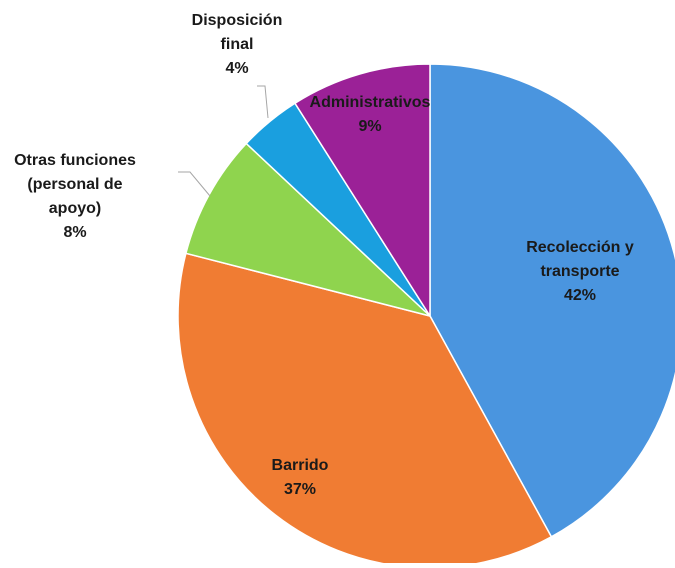 The image size is (675, 568). I want to click on slice-name-label: Recolección y, so click(580, 247).